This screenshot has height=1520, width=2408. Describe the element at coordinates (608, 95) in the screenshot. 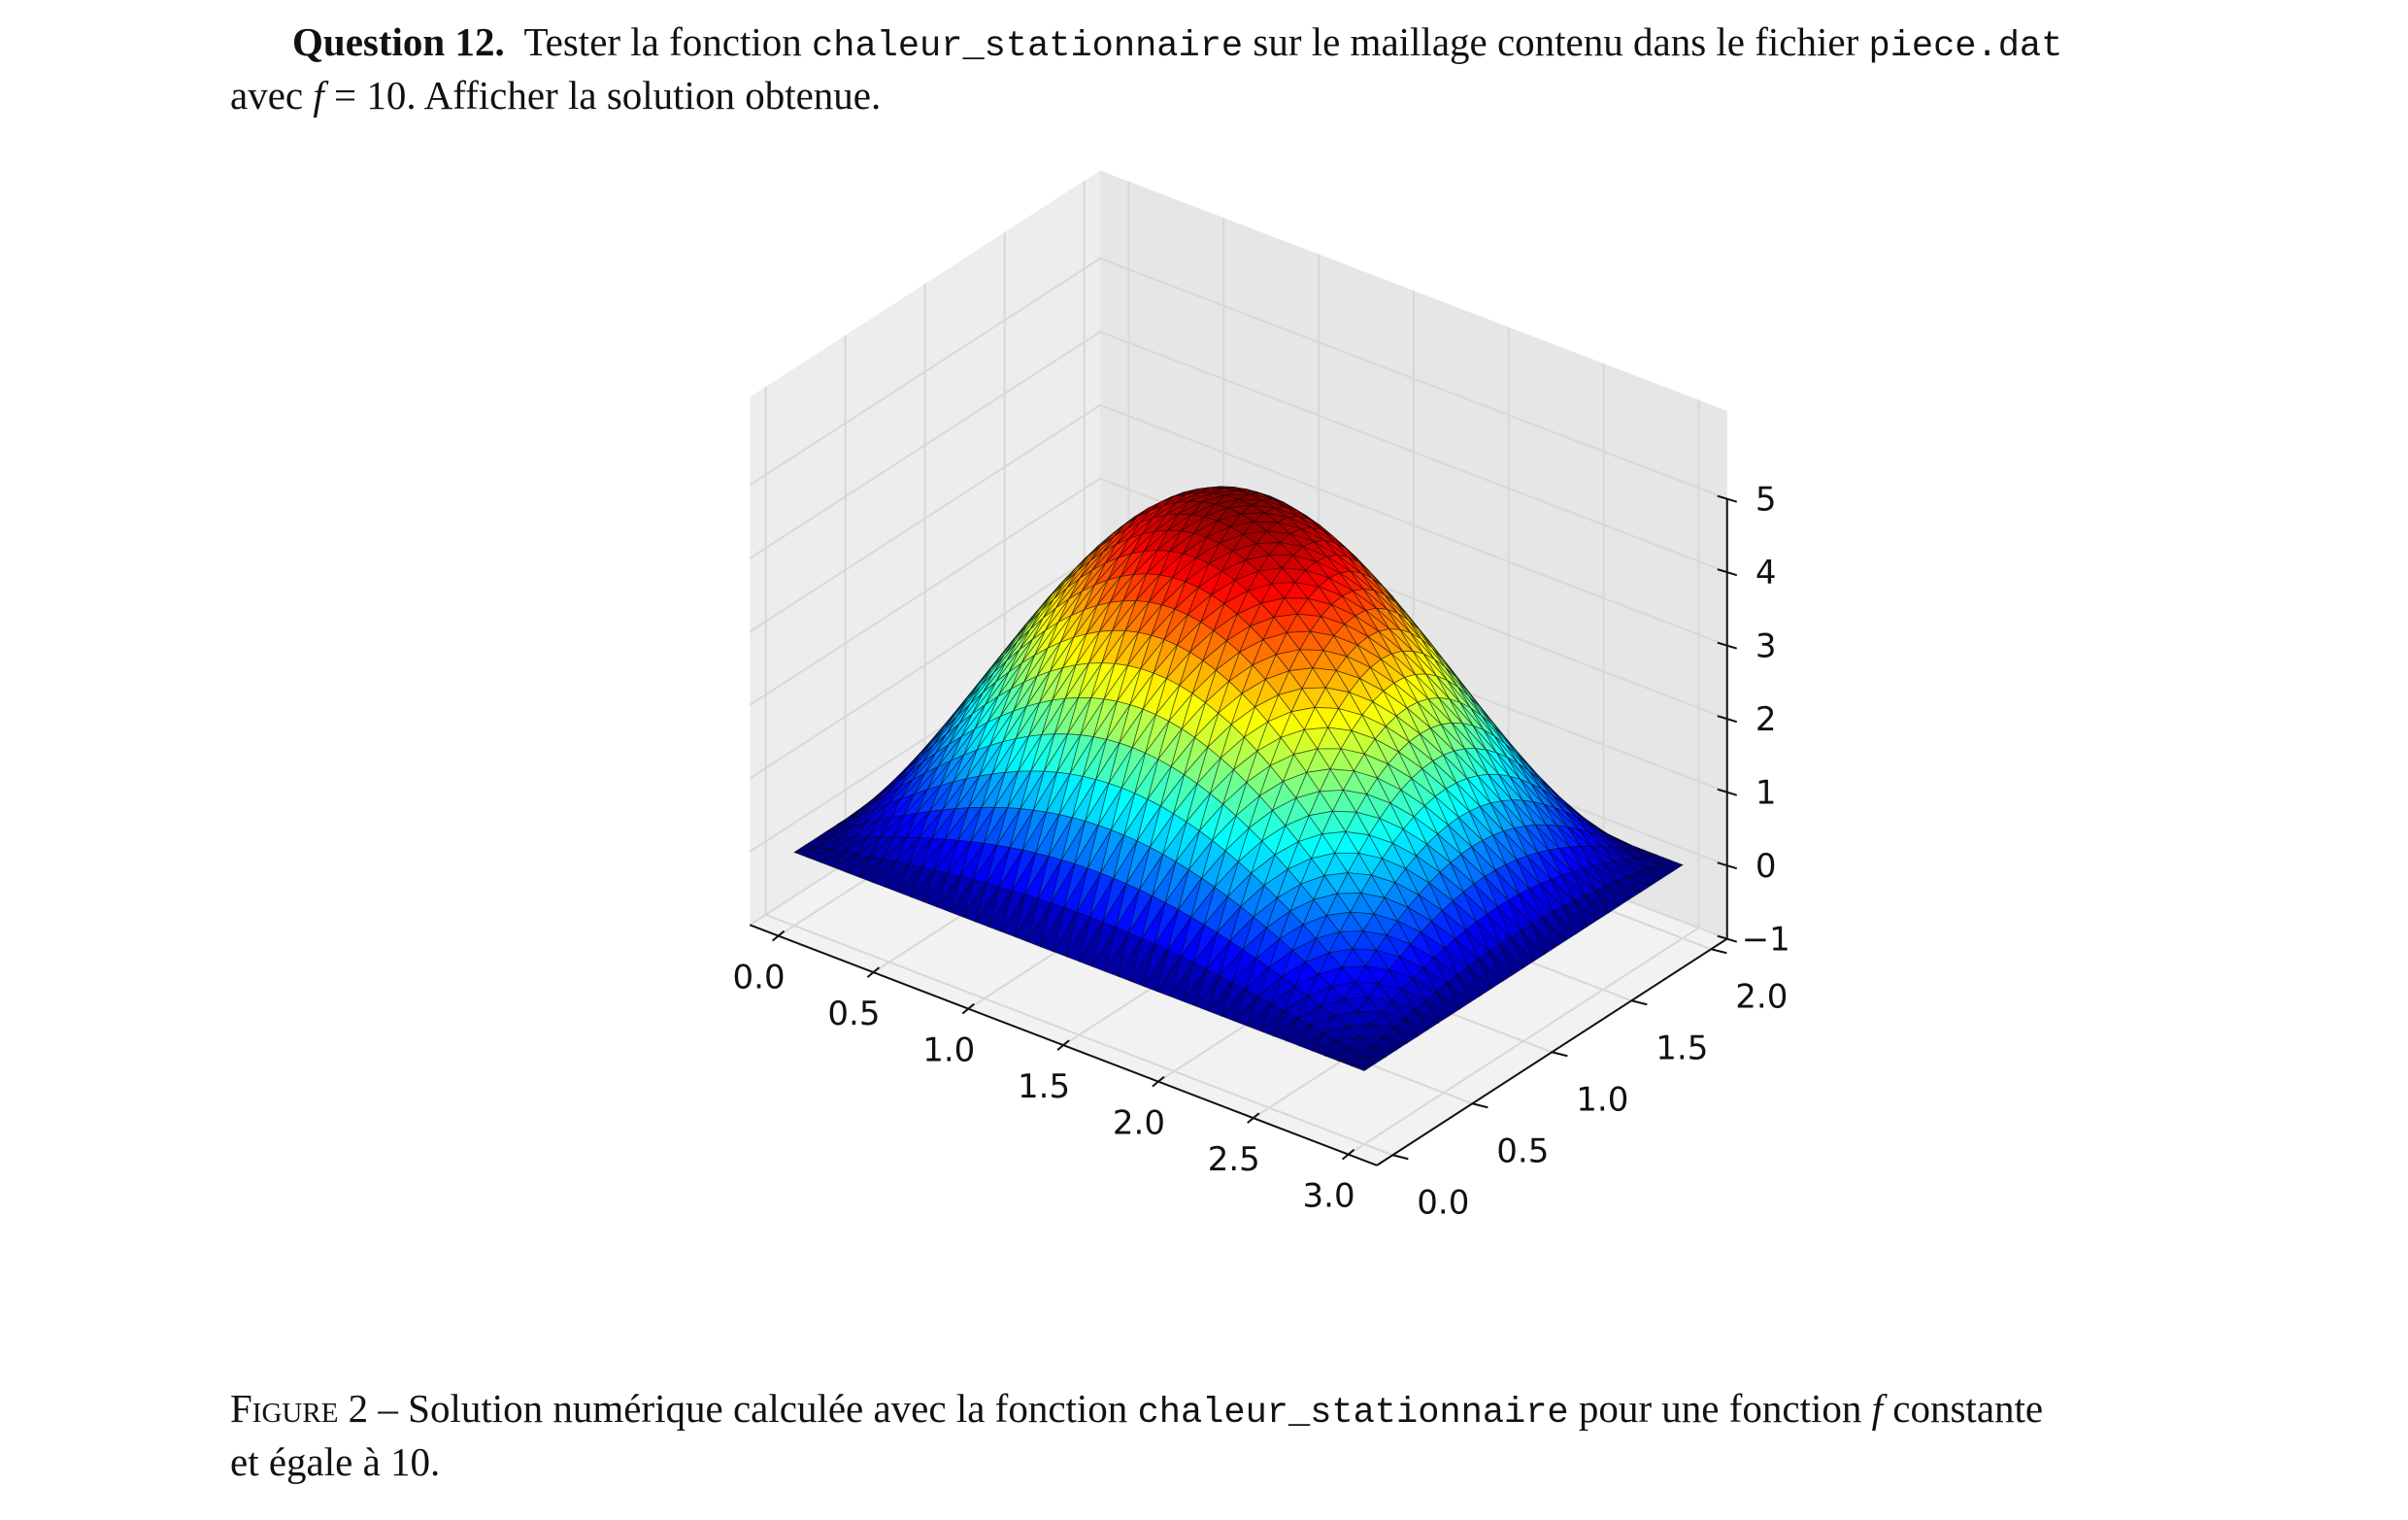

I see `question-text-3: = 10. Afficher la solution obtenue.` at that location.